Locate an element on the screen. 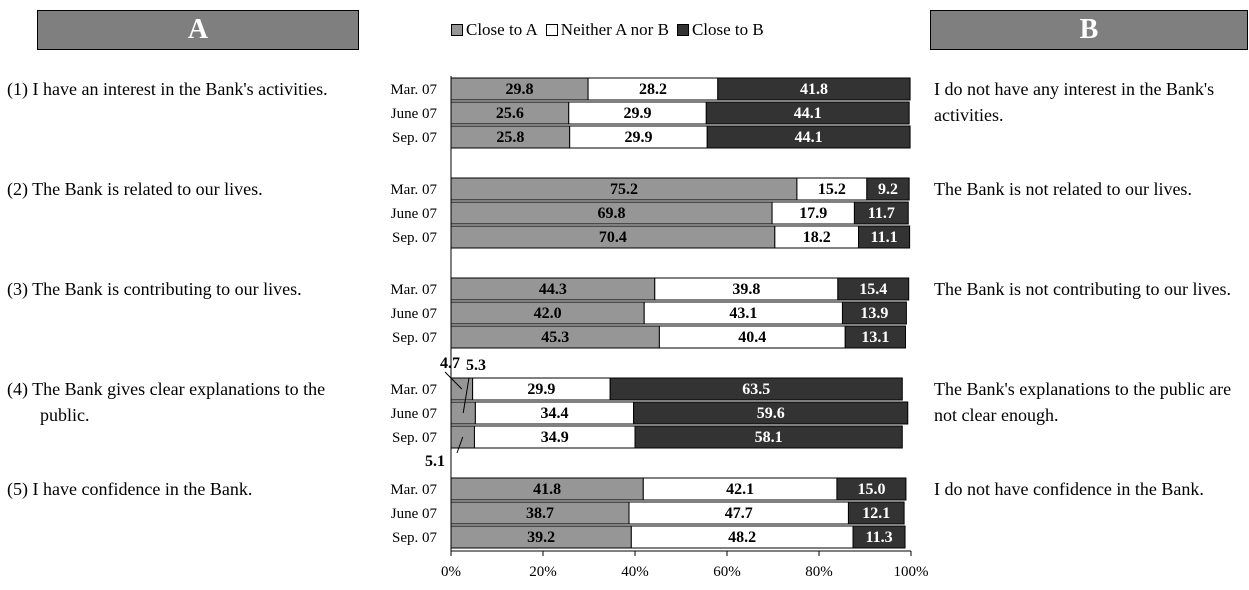 Image resolution: width=1249 pixels, height=590 pixels. data-label: 13.1 is located at coordinates (875, 337).